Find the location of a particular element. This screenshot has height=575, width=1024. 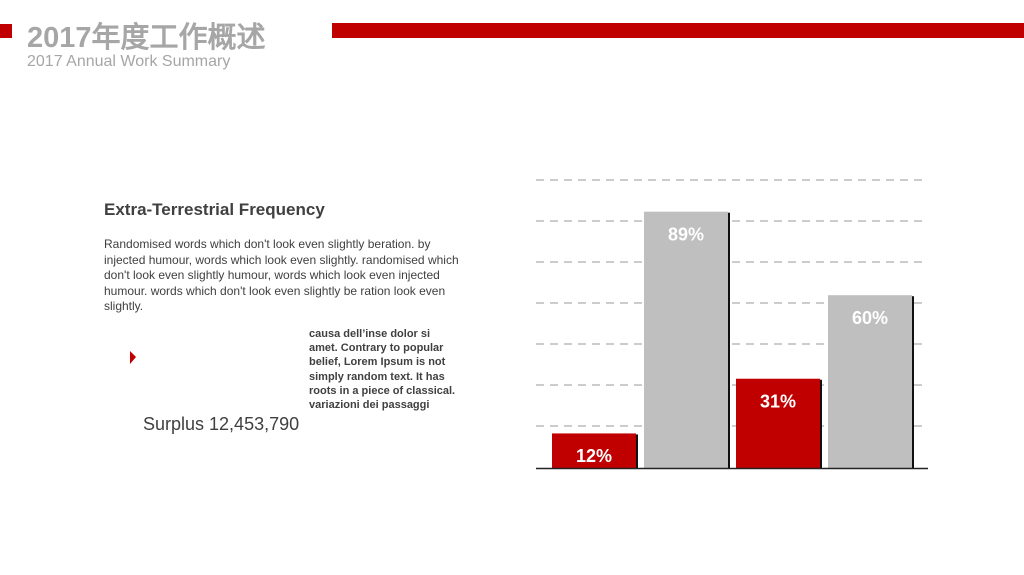

surplus: Surplus 12,453,790 is located at coordinates (221, 424).